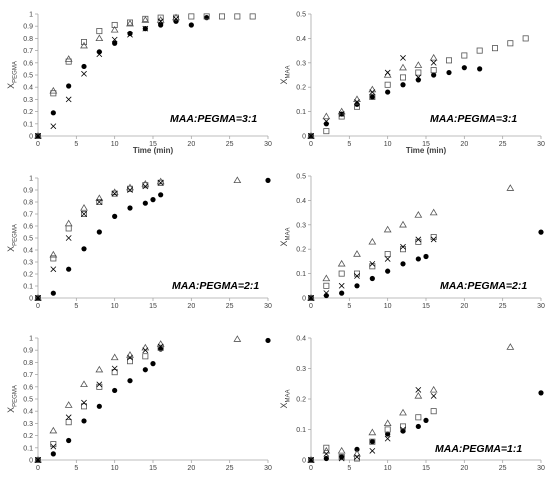 The width and height of the screenshot is (550, 498). I want to click on x-tick-label: 15, so click(426, 468).